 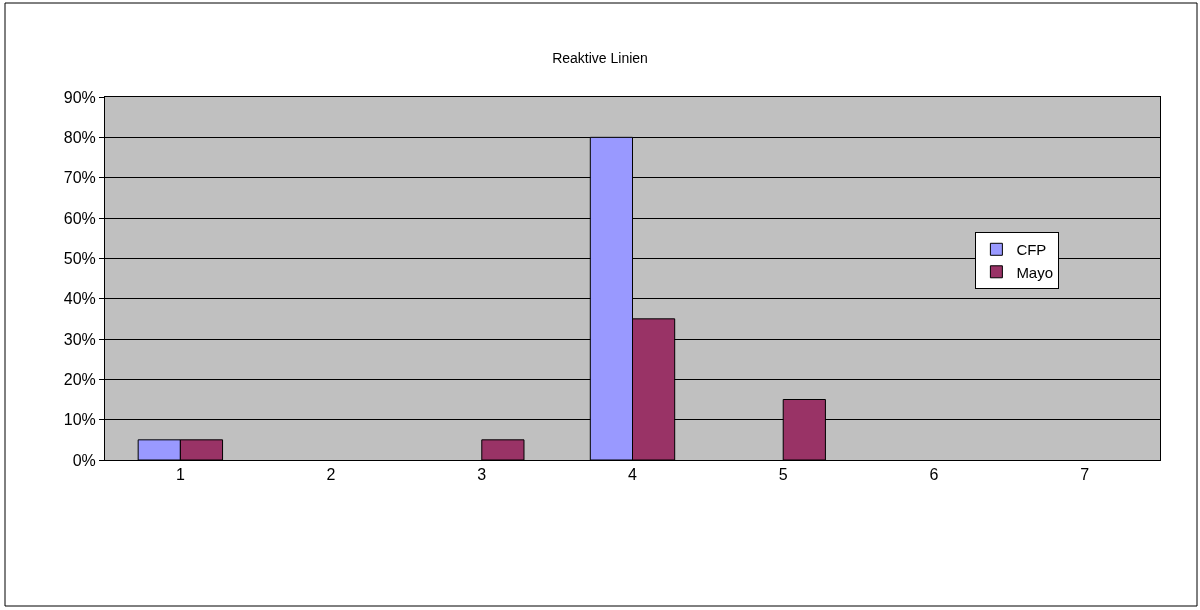 What do you see at coordinates (934, 475) in the screenshot?
I see `x-tick-label: 6` at bounding box center [934, 475].